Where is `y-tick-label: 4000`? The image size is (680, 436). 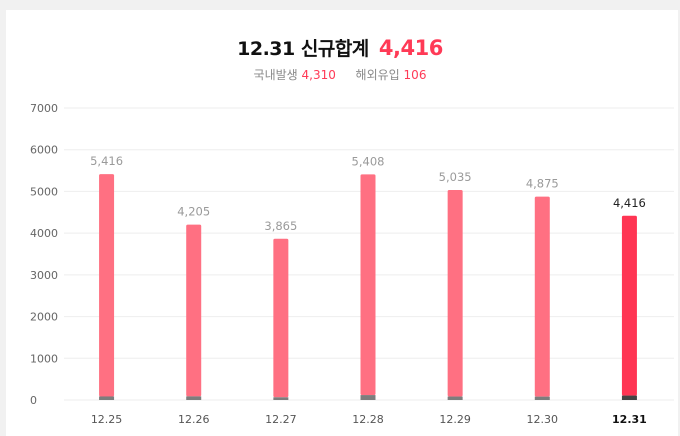
y-tick-label: 4000 is located at coordinates (44, 233).